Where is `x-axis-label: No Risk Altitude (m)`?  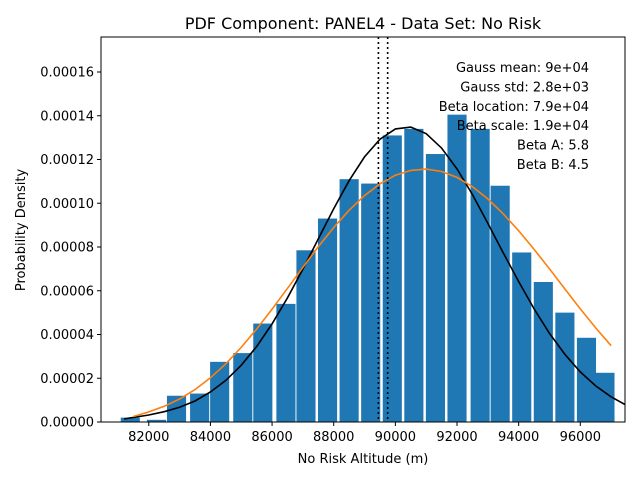 x-axis-label: No Risk Altitude (m) is located at coordinates (363, 459).